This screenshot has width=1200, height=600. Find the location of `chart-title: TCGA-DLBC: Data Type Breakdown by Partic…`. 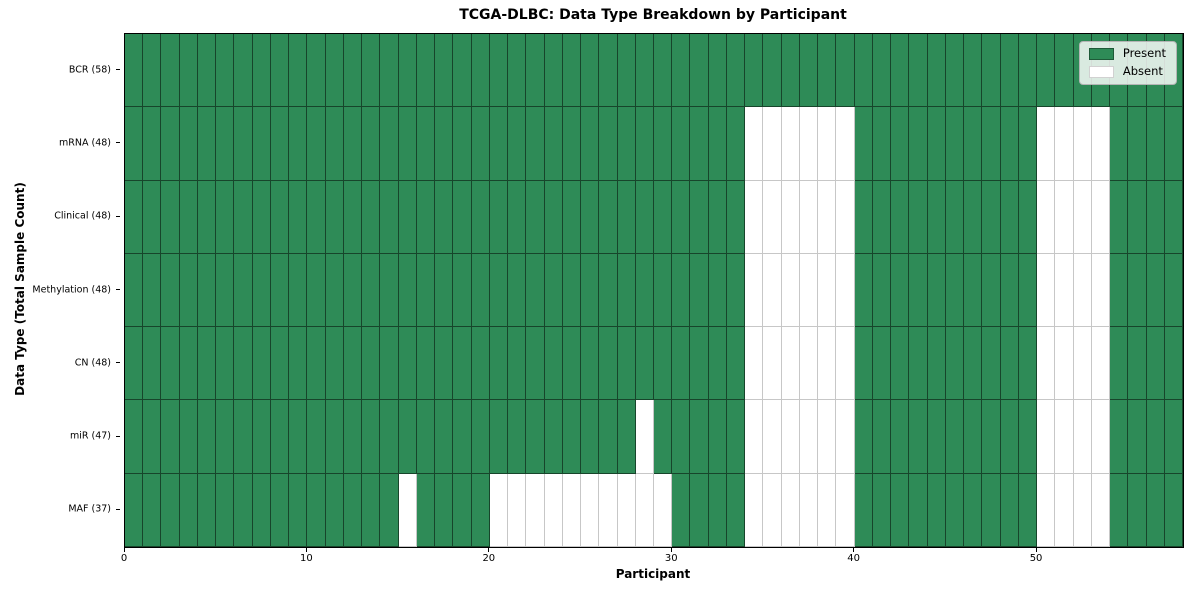

chart-title: TCGA-DLBC: Data Type Breakdown by Partic… is located at coordinates (653, 15).